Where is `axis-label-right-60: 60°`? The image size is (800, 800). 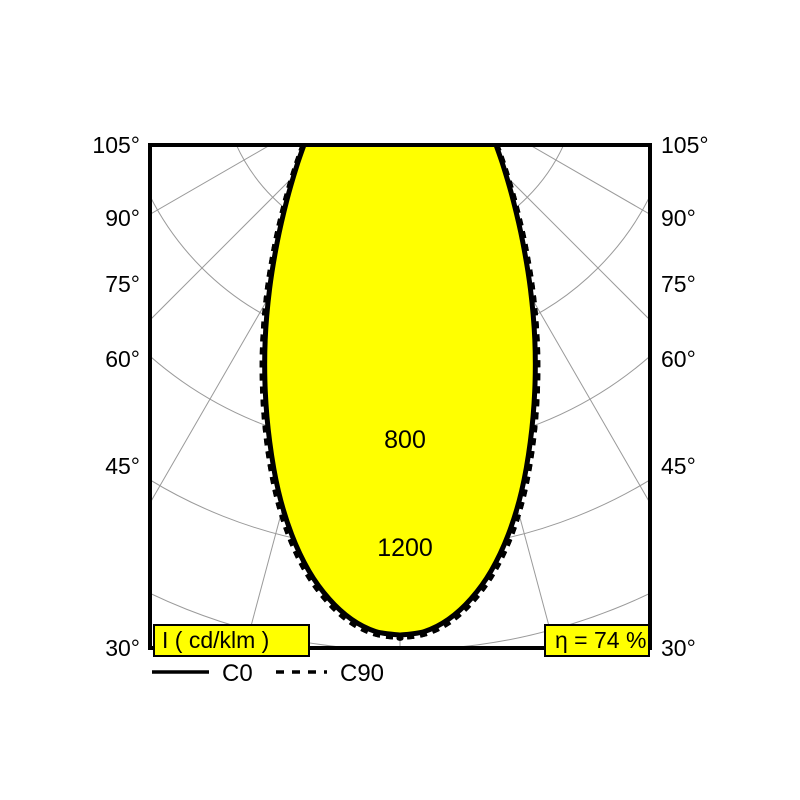 axis-label-right-60: 60° is located at coordinates (678, 359).